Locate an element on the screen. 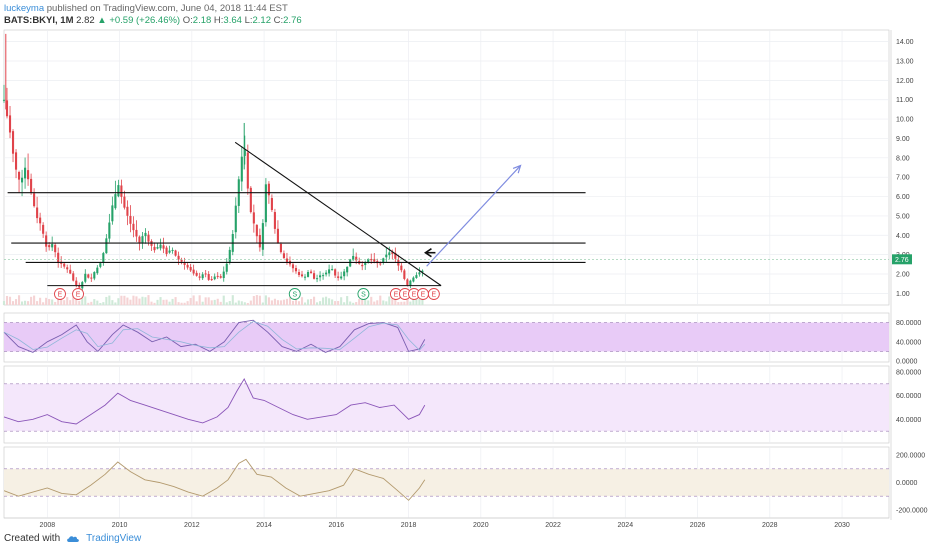 Image resolution: width=932 pixels, height=550 pixels. price-tick-label: 14.00 is located at coordinates (905, 42).